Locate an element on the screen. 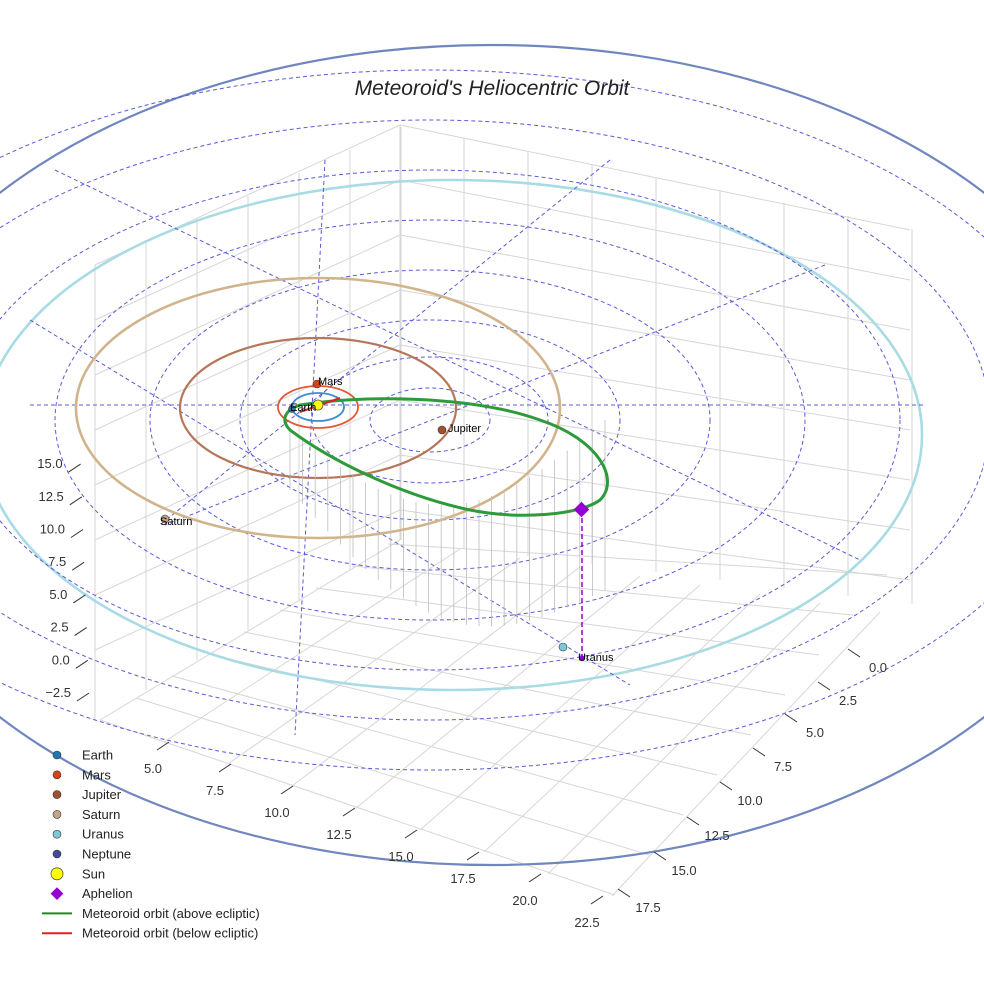 The height and width of the screenshot is (984, 984). z-tick-label: 2.5 is located at coordinates (60, 627).